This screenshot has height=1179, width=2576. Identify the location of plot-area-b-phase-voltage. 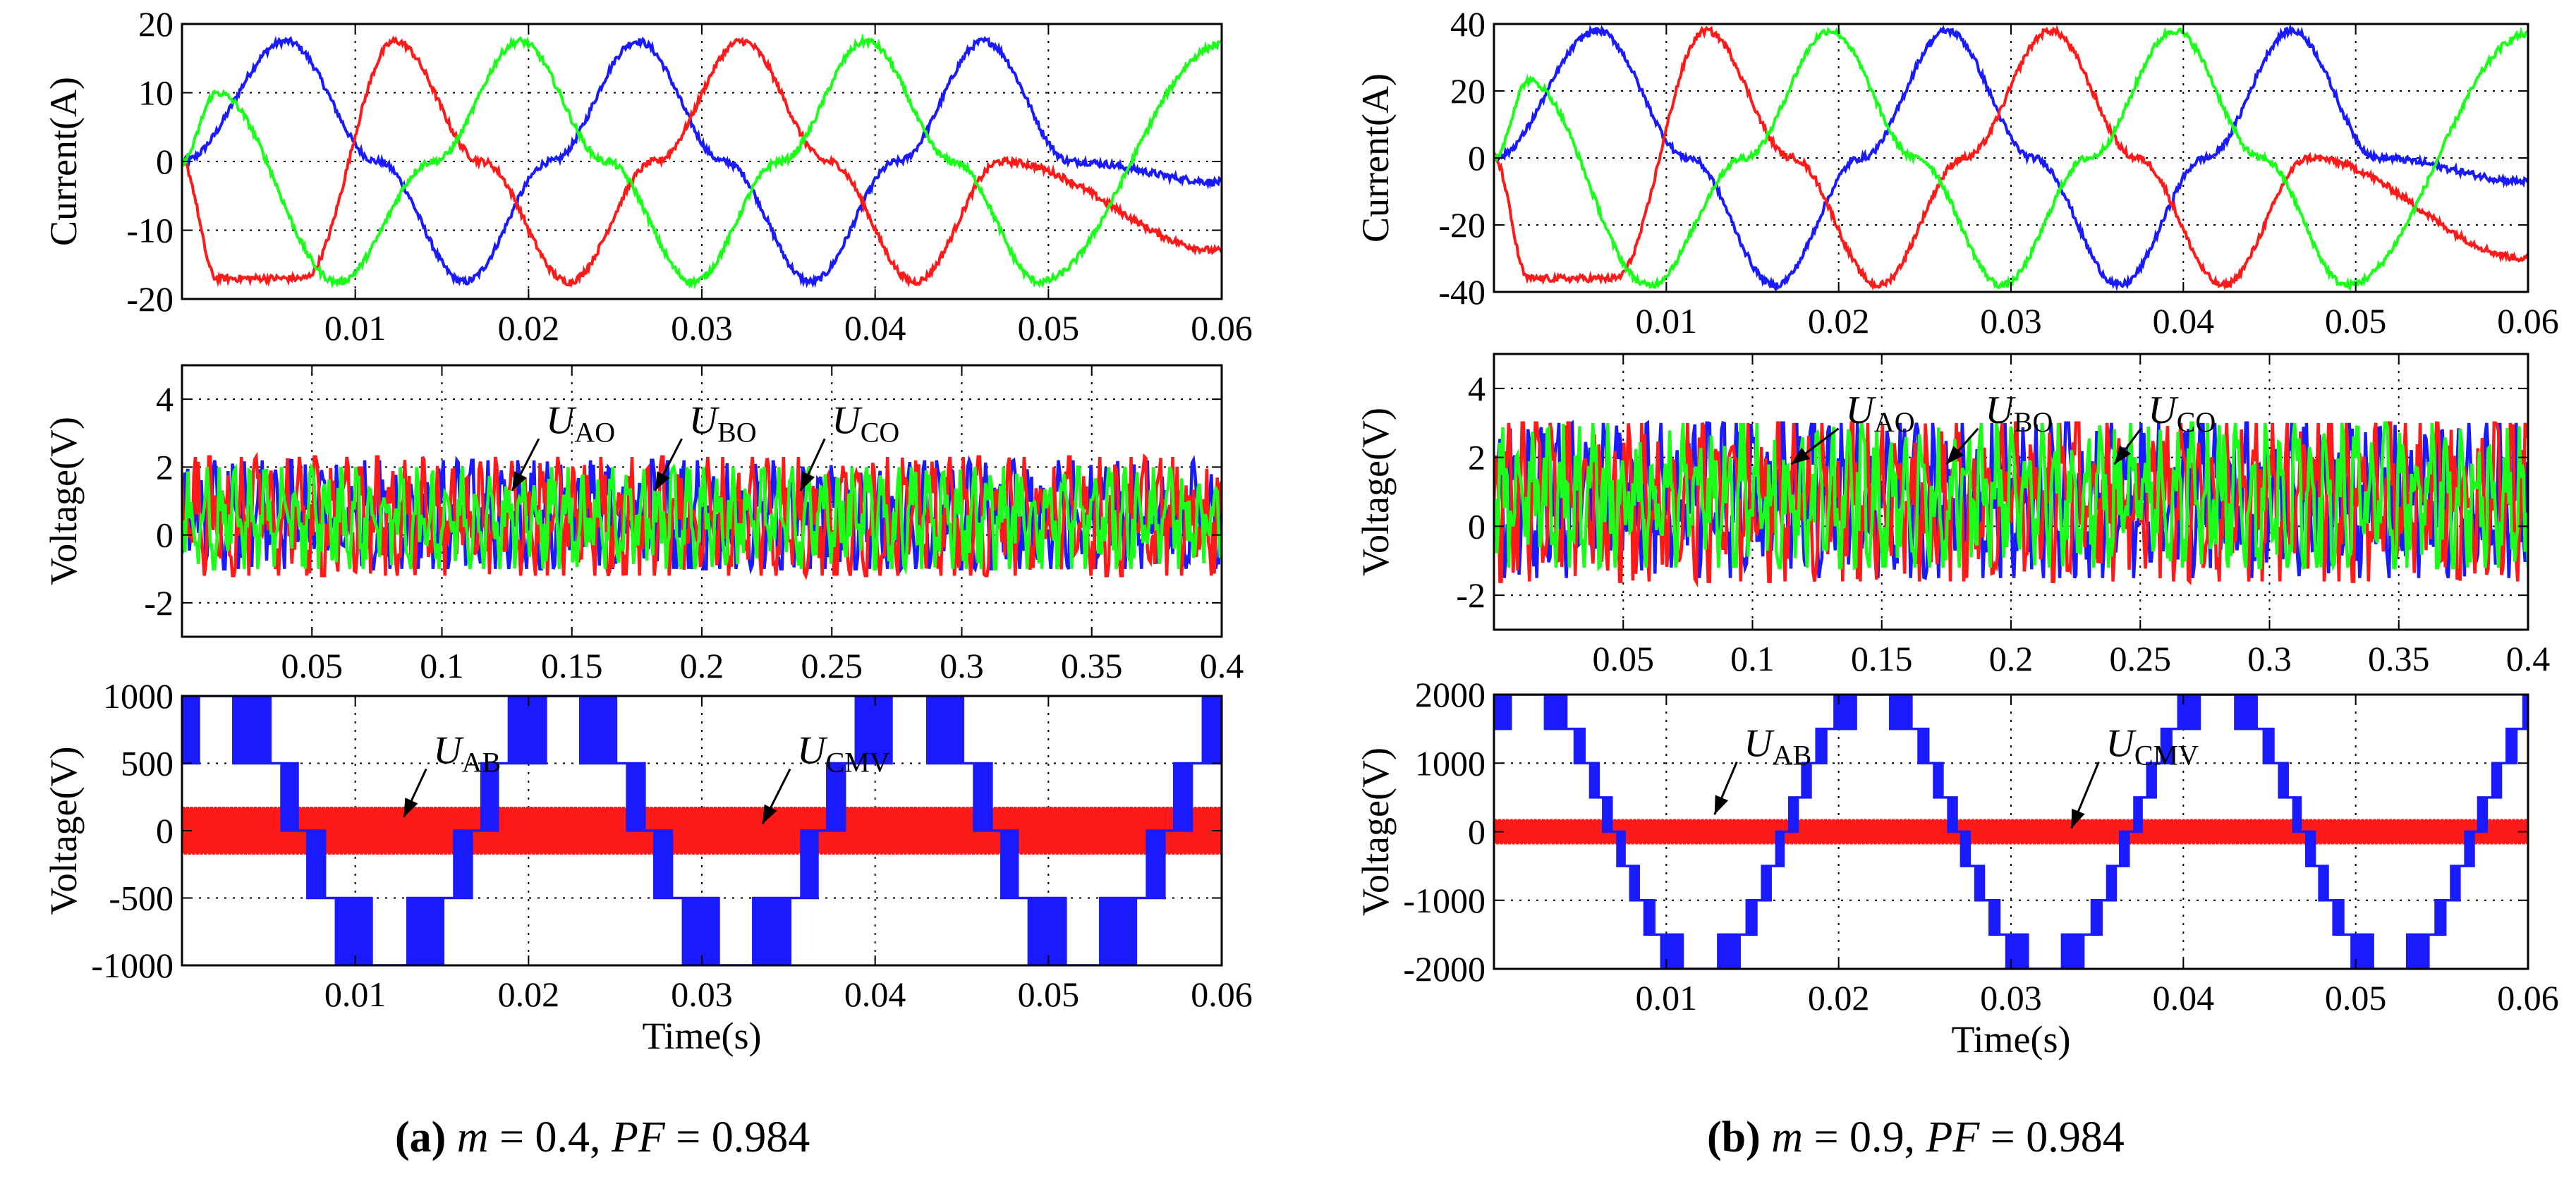
(2011, 504).